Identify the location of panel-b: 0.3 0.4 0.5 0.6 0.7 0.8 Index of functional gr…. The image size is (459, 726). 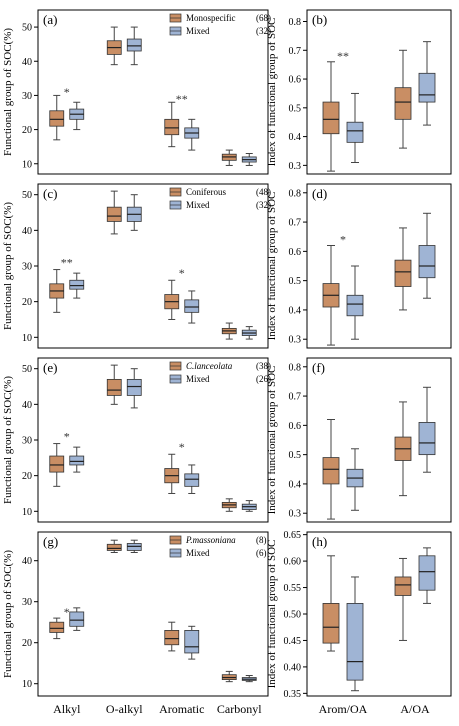
(359, 92).